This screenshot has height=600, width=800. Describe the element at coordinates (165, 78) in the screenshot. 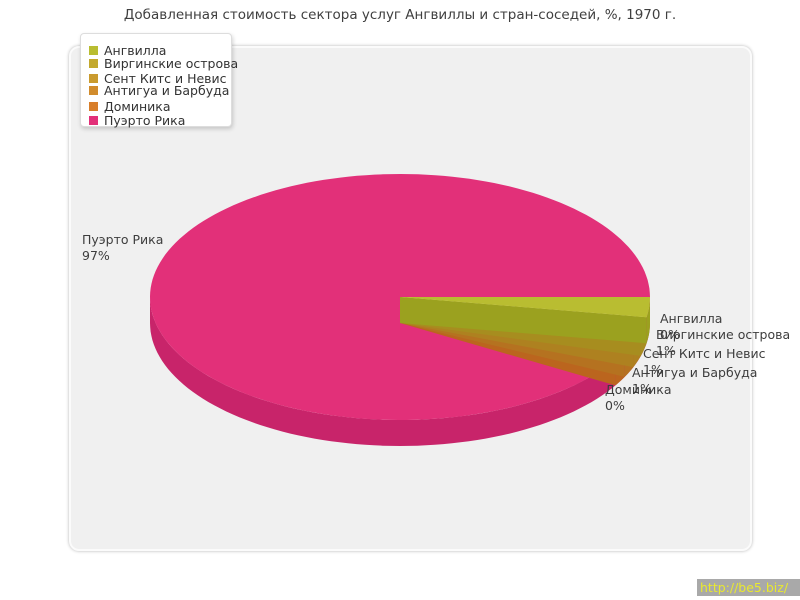

I see `legend-label: Сент Китс и Невис` at that location.